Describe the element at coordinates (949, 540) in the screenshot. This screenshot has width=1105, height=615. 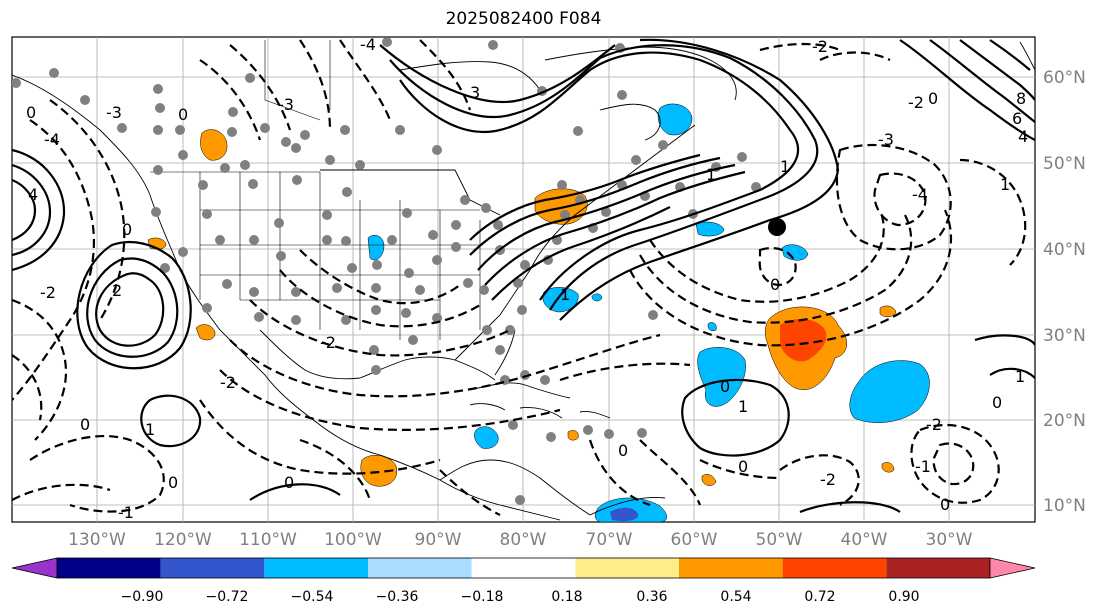
I see `longitude-label: 30°W` at that location.